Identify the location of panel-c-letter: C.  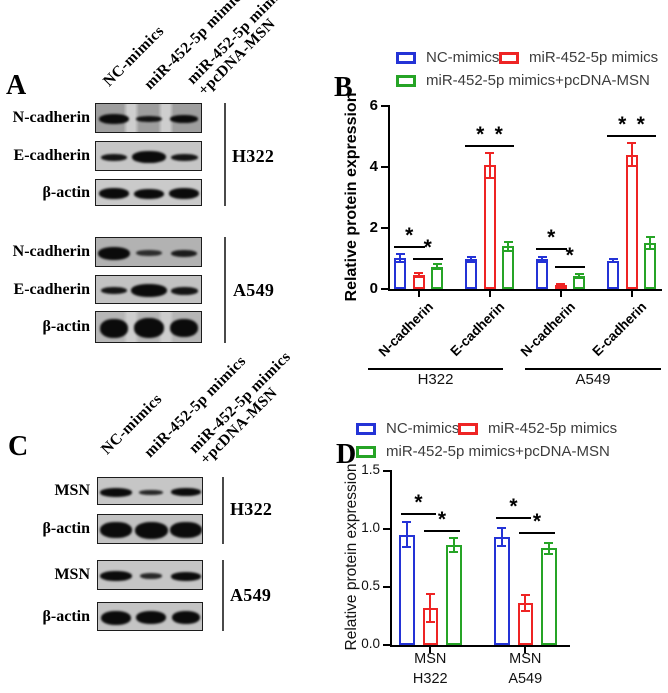
(18, 446).